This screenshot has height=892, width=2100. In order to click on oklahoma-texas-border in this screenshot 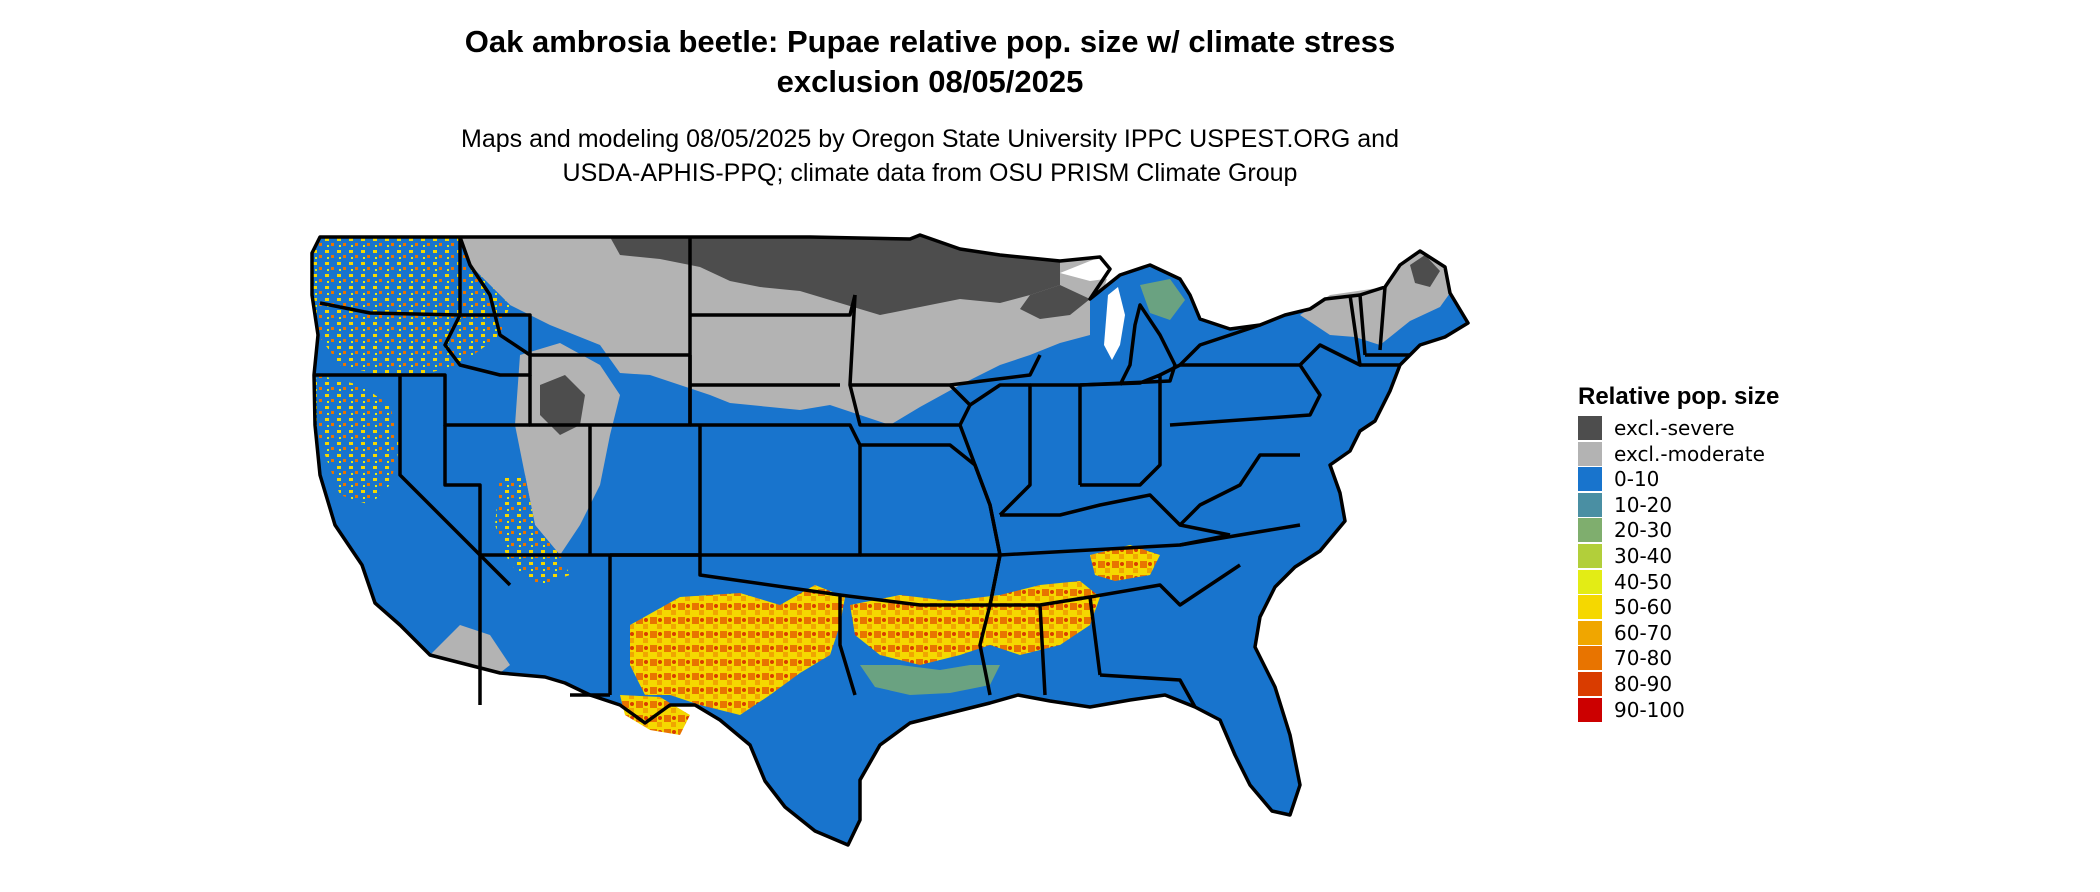, I will do `click(733, 624)`.